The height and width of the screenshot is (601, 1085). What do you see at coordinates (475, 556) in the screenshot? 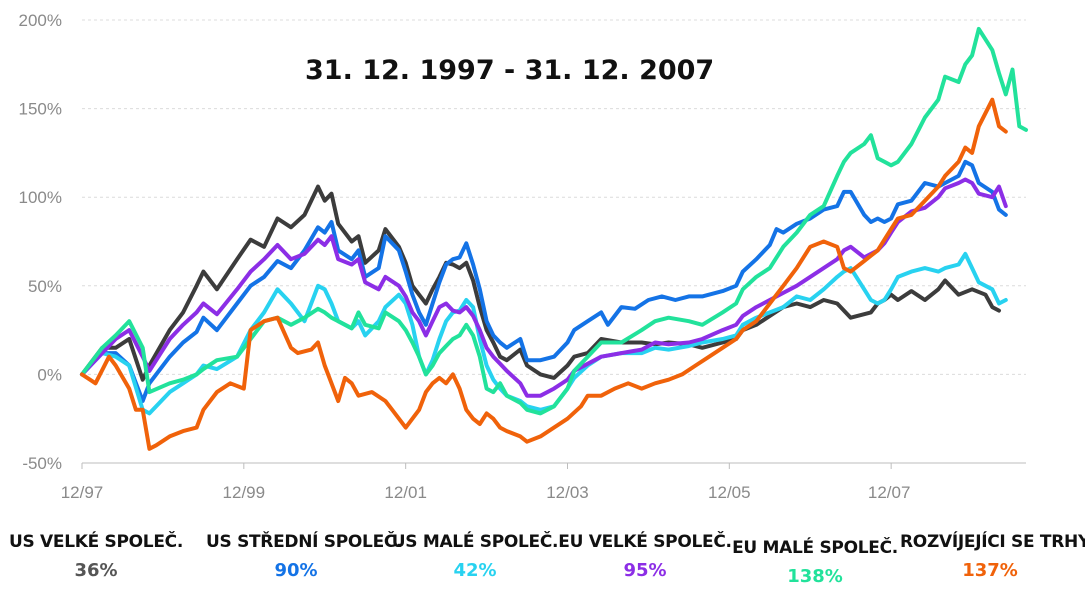
I see `legend-item-us-small: US MALÉ SPOLEČ. 42%` at bounding box center [475, 556].